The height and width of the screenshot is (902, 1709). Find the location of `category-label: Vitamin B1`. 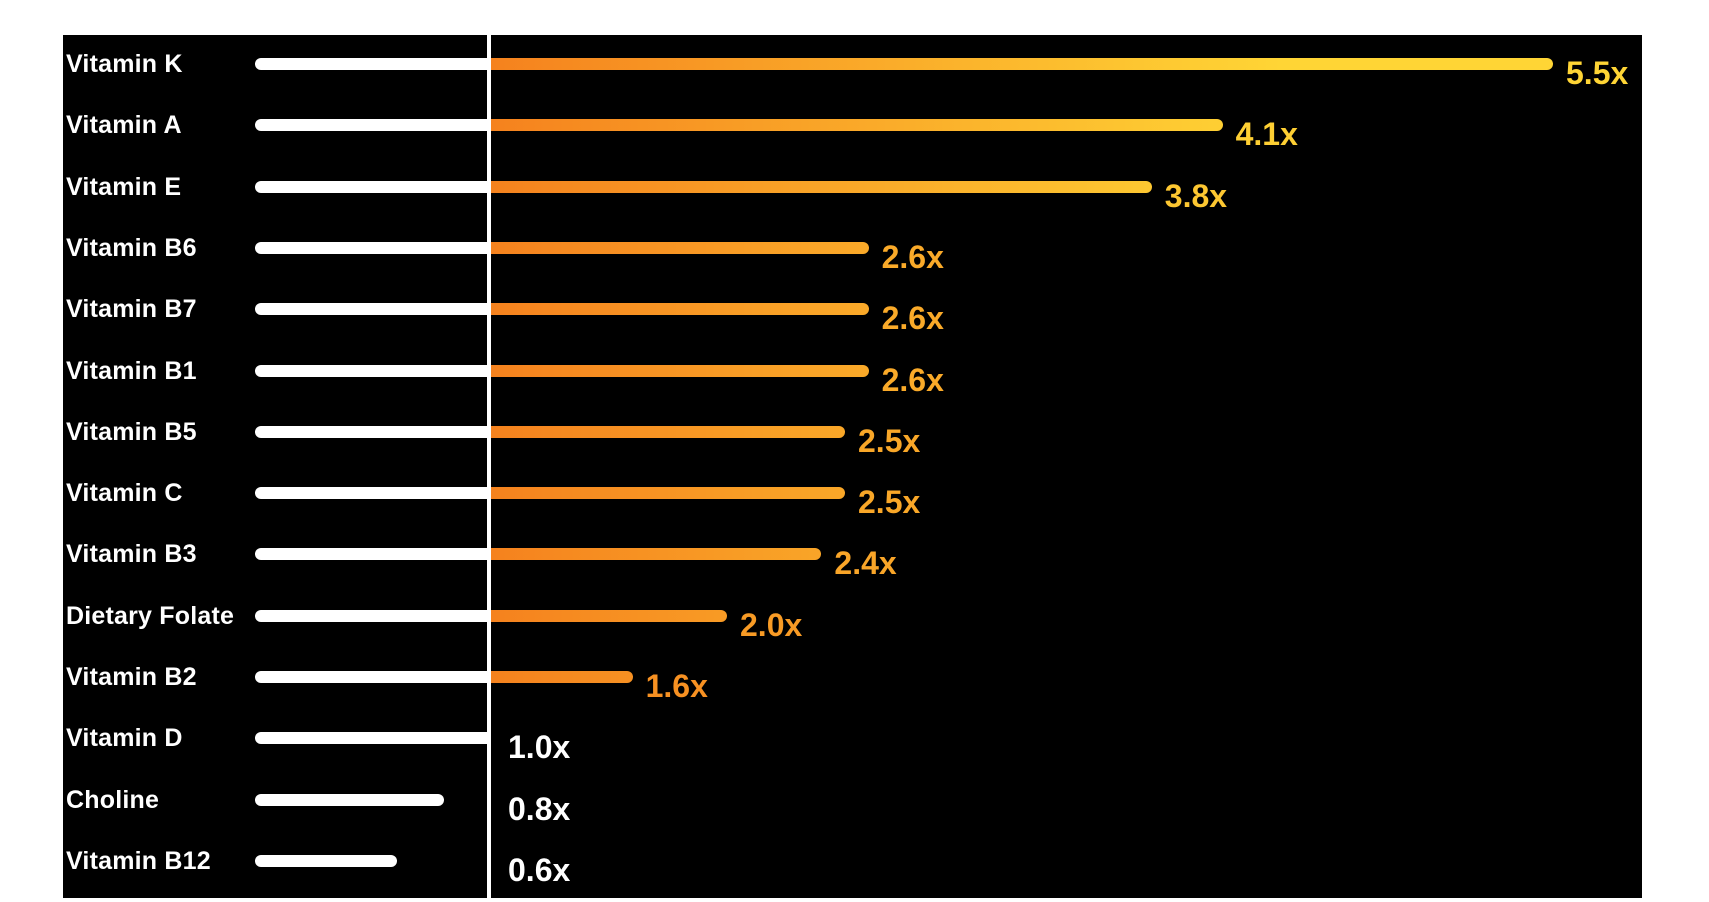

category-label: Vitamin B1 is located at coordinates (131, 370).